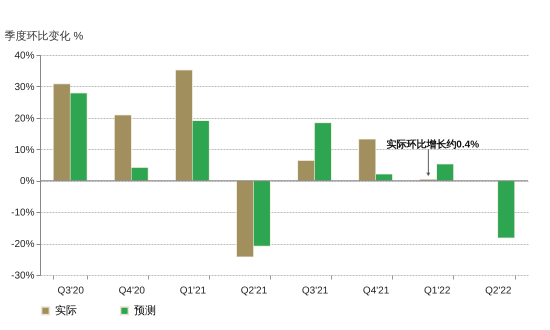  I want to click on y-tick-label: -30%, so click(23, 276).